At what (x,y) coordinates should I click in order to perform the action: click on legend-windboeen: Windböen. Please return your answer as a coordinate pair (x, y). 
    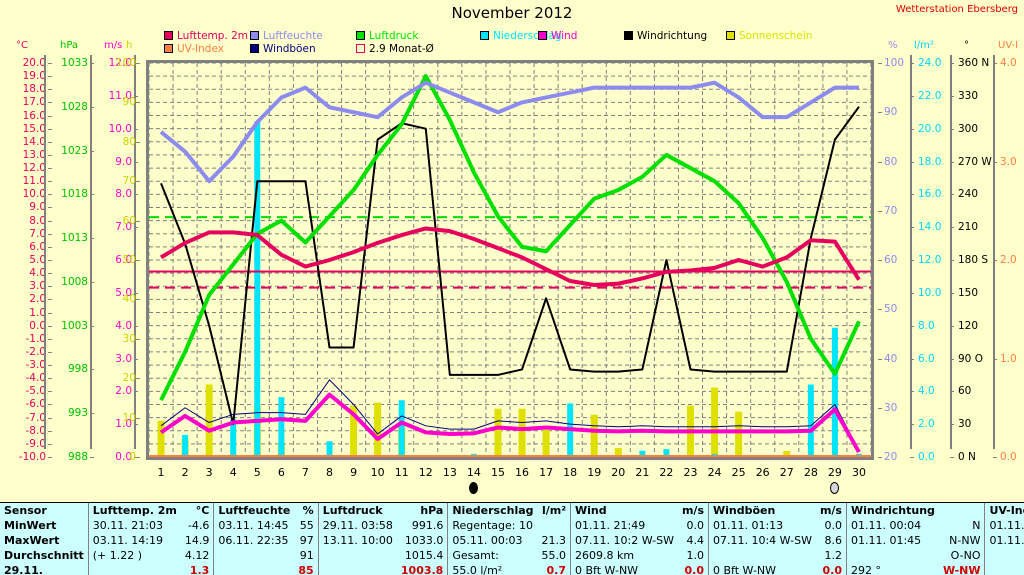
    Looking at the image, I should click on (283, 49).